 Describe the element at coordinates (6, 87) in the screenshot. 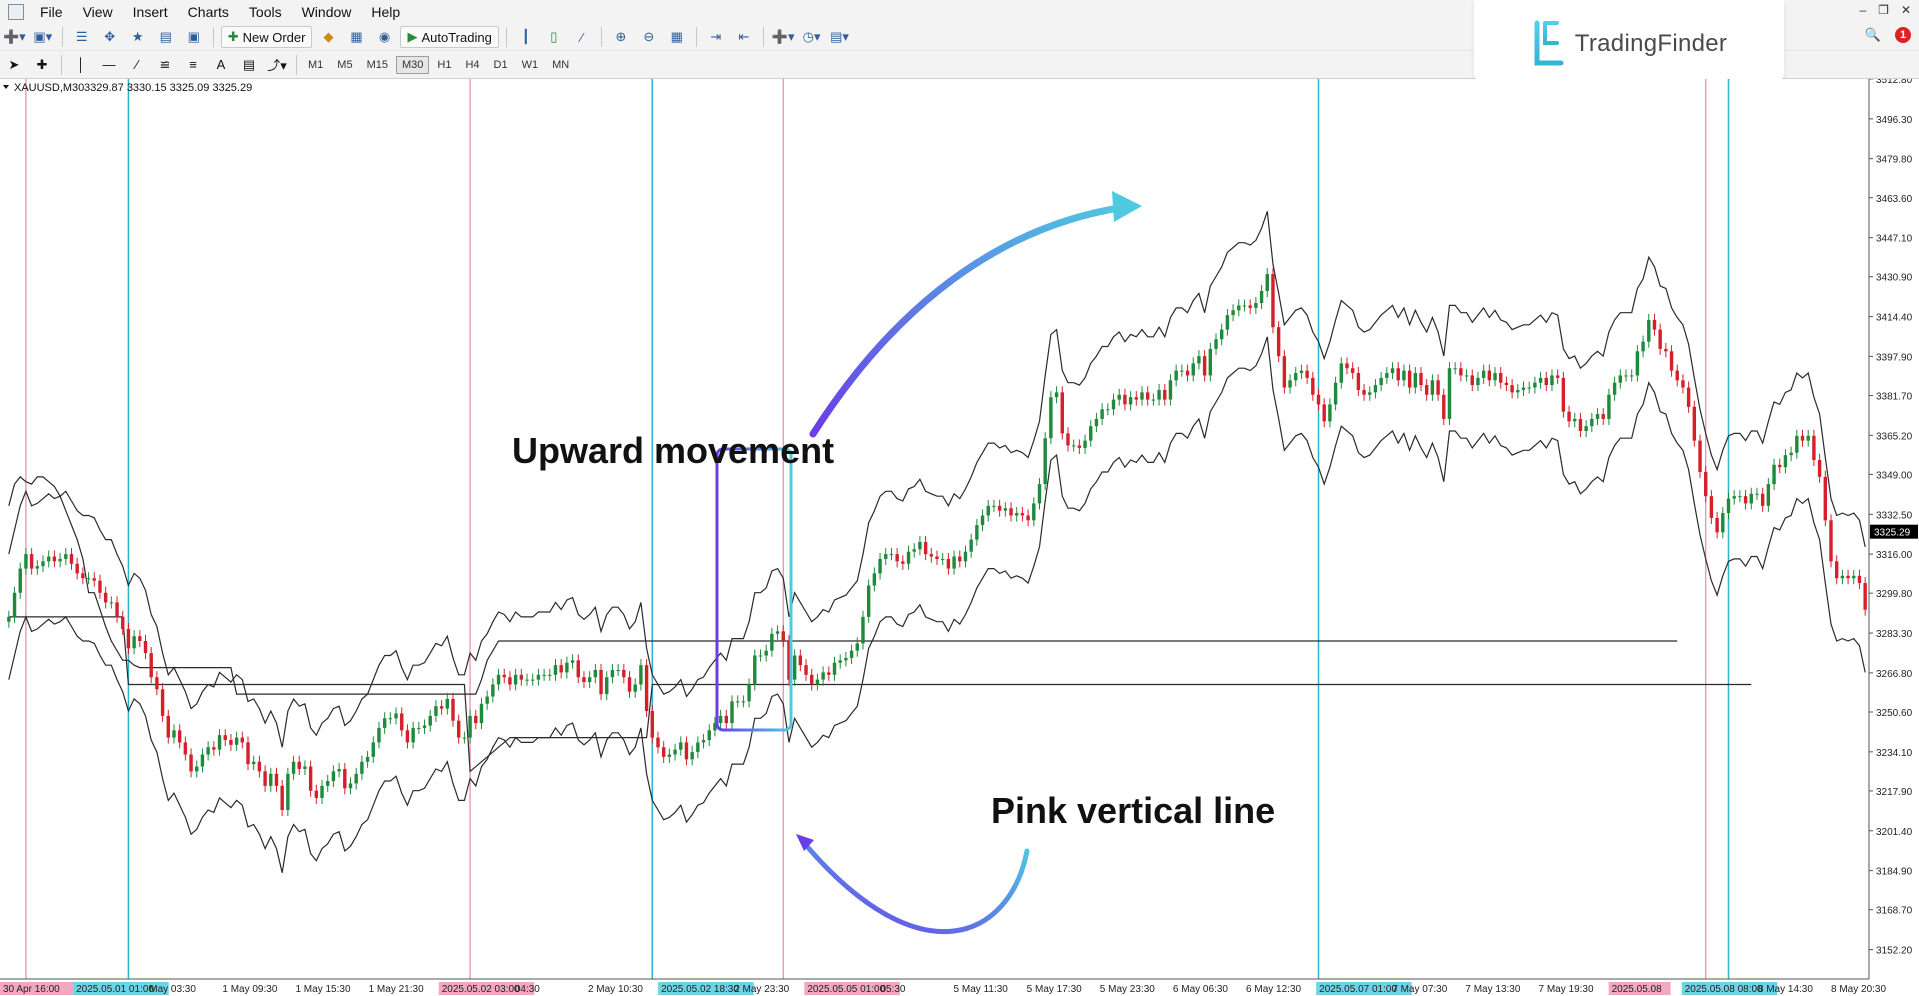

I see `chart-header-arrow-icon` at that location.